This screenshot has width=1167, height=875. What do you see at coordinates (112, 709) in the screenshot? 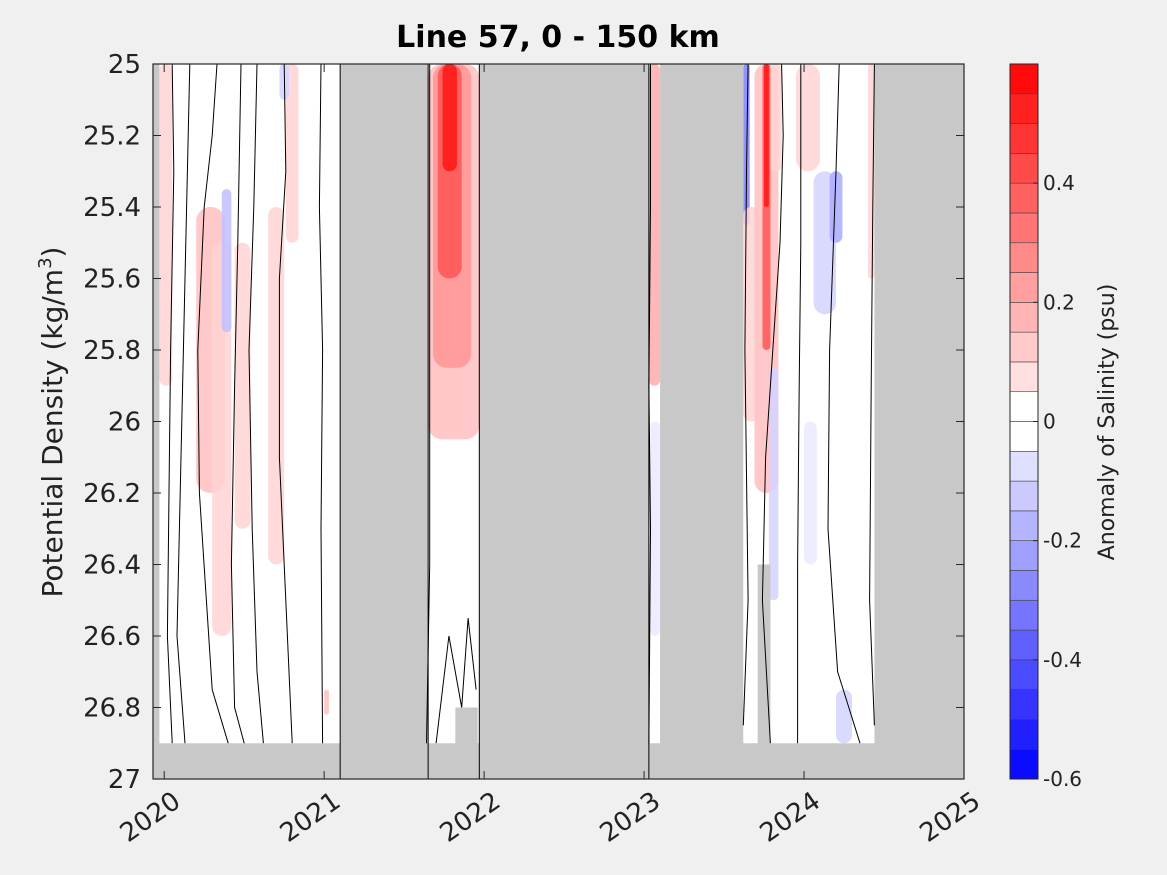
I see `y-tick-label: 26.8` at bounding box center [112, 709].